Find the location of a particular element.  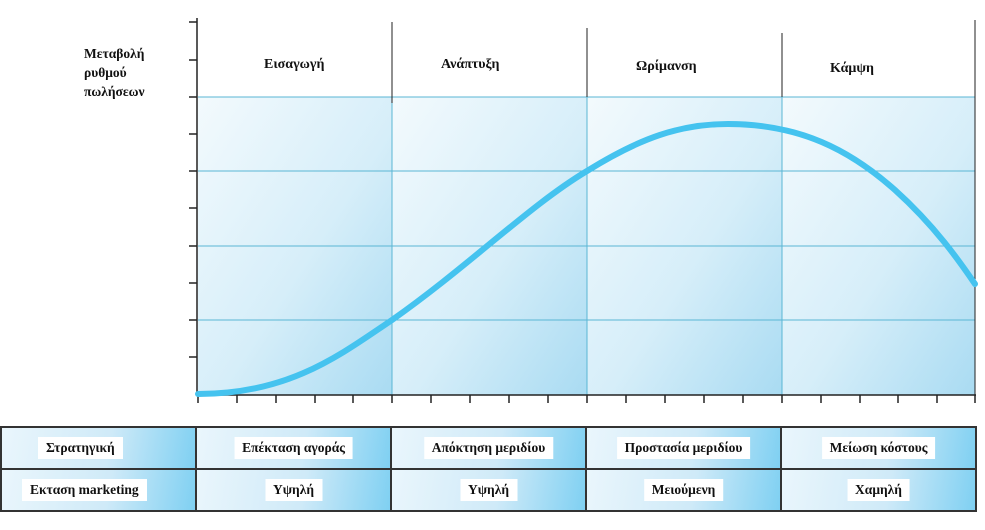

table-cell: Μειούμενη is located at coordinates (683, 490).